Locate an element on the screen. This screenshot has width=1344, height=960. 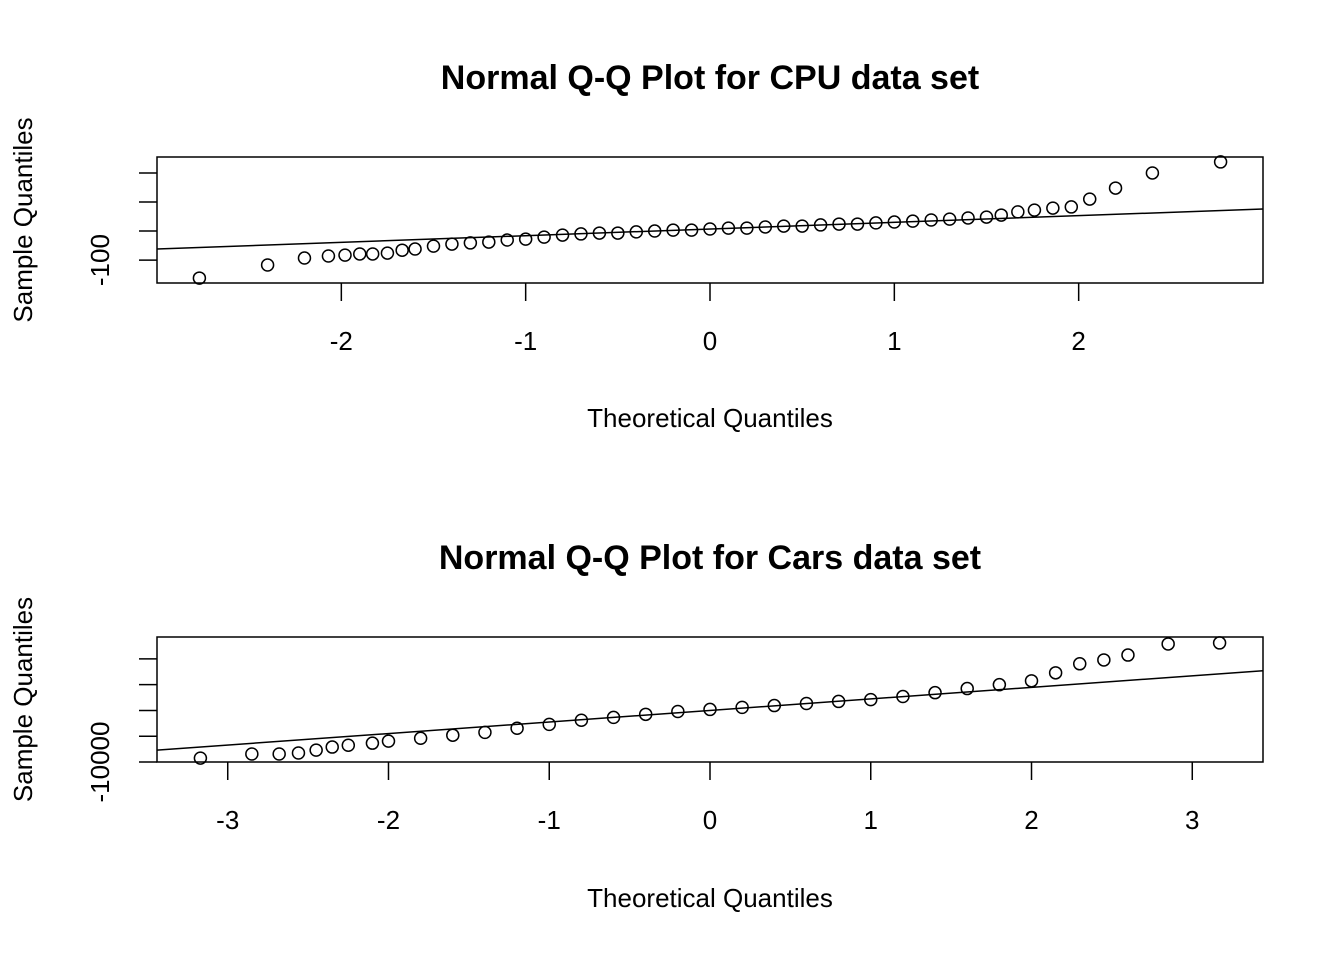
y-tick-label: -10000 is located at coordinates (100, 762).